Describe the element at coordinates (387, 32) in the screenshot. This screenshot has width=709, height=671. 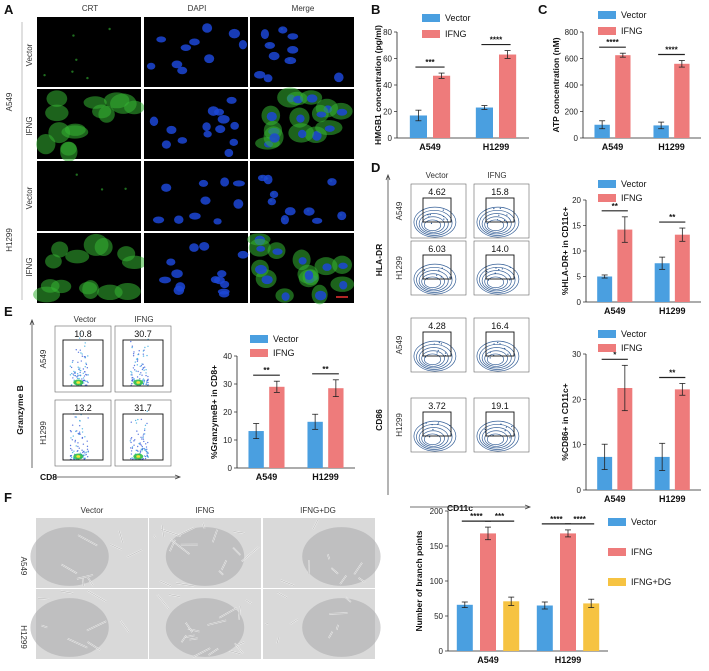
I see `y-tick-label: 80` at that location.